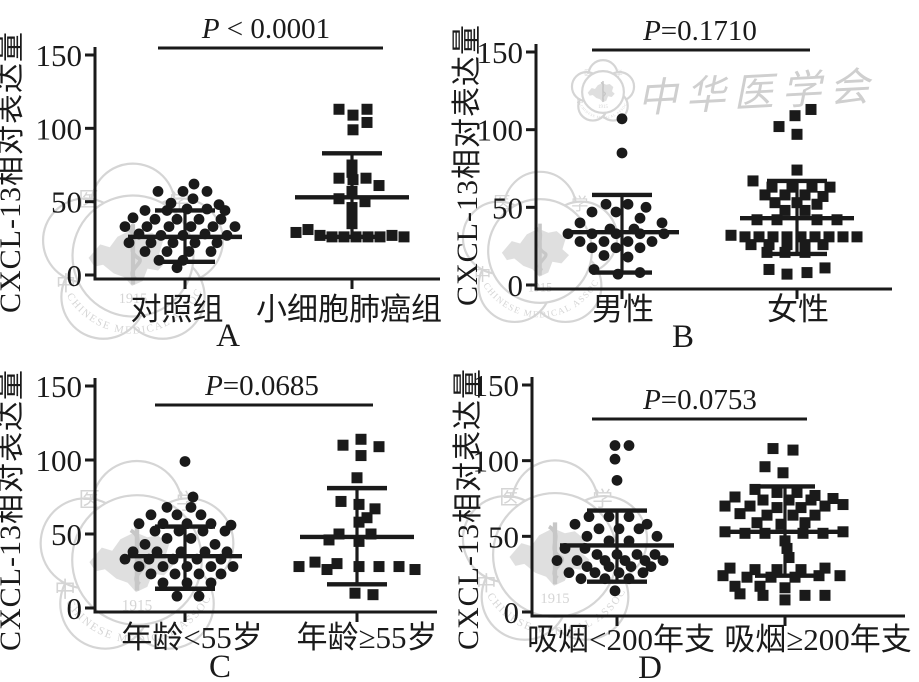 The image size is (919, 682). What do you see at coordinates (133, 299) in the screenshot?
I see `logo-year: 1915` at bounding box center [133, 299].